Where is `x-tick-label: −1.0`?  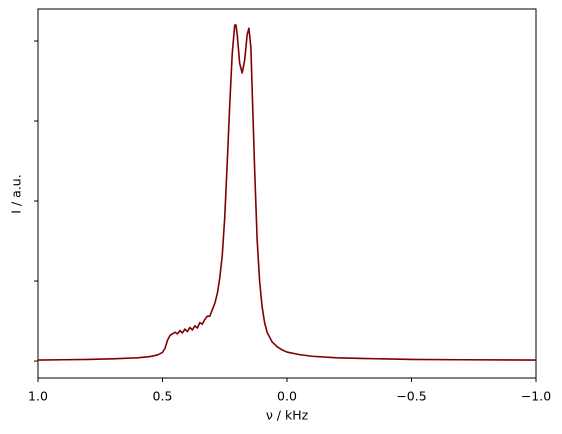
x-tick-label: −1.0 is located at coordinates (536, 396).